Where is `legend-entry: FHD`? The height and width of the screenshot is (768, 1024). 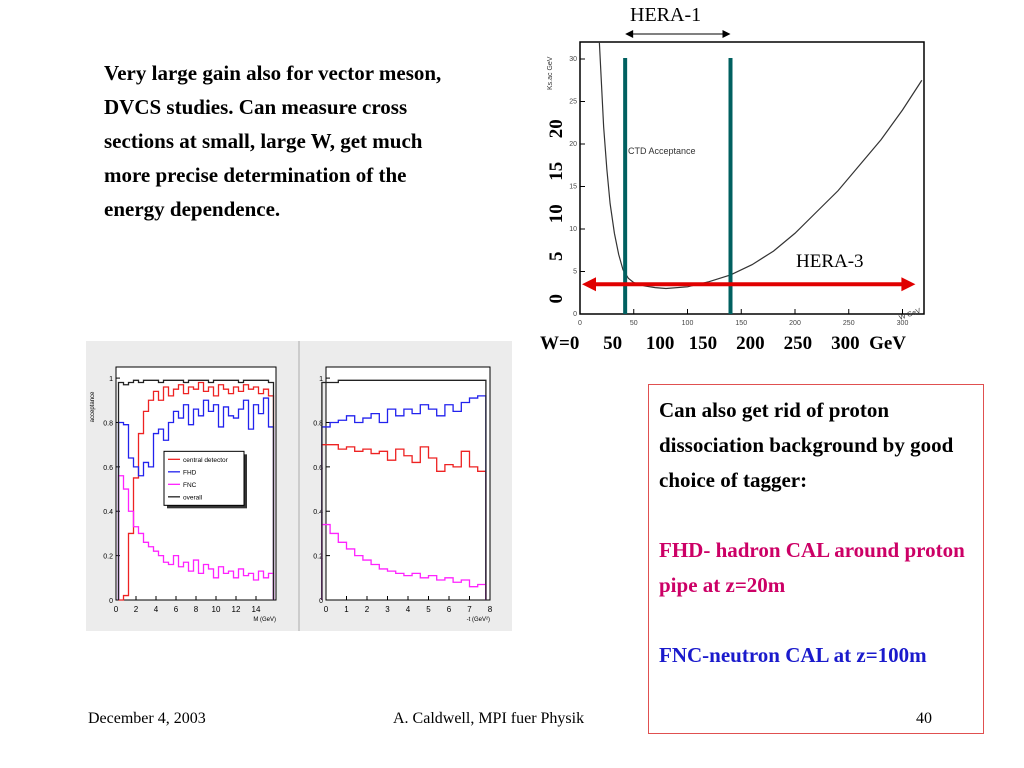
legend-entry: FHD is located at coordinates (190, 472).